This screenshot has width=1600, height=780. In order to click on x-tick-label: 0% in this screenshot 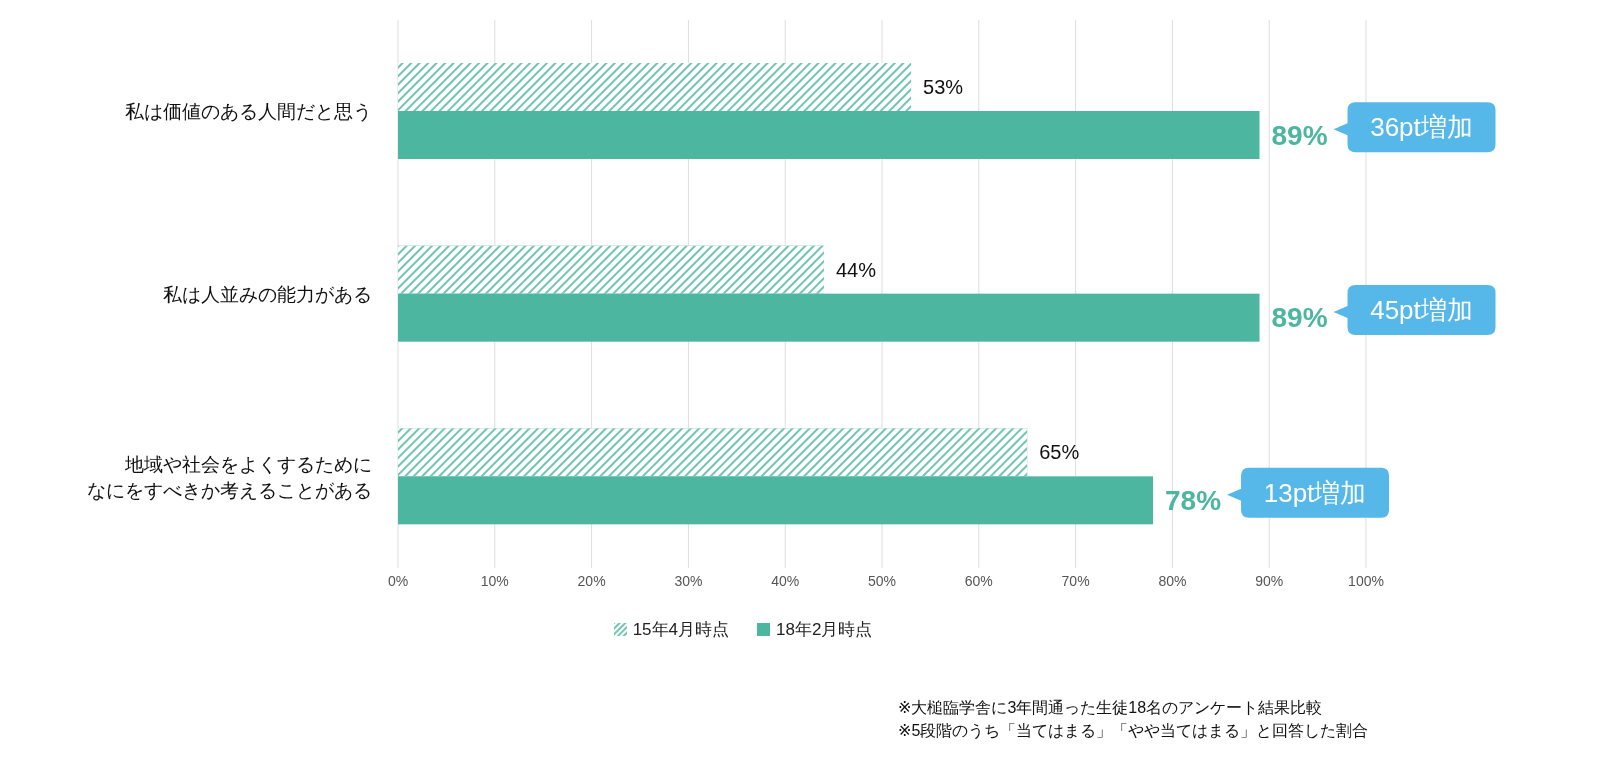, I will do `click(398, 580)`.